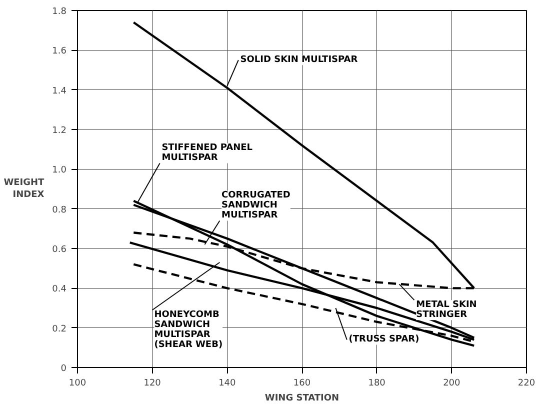  Describe the element at coordinates (59, 91) in the screenshot. I see `y-tick-label: 1.4` at that location.